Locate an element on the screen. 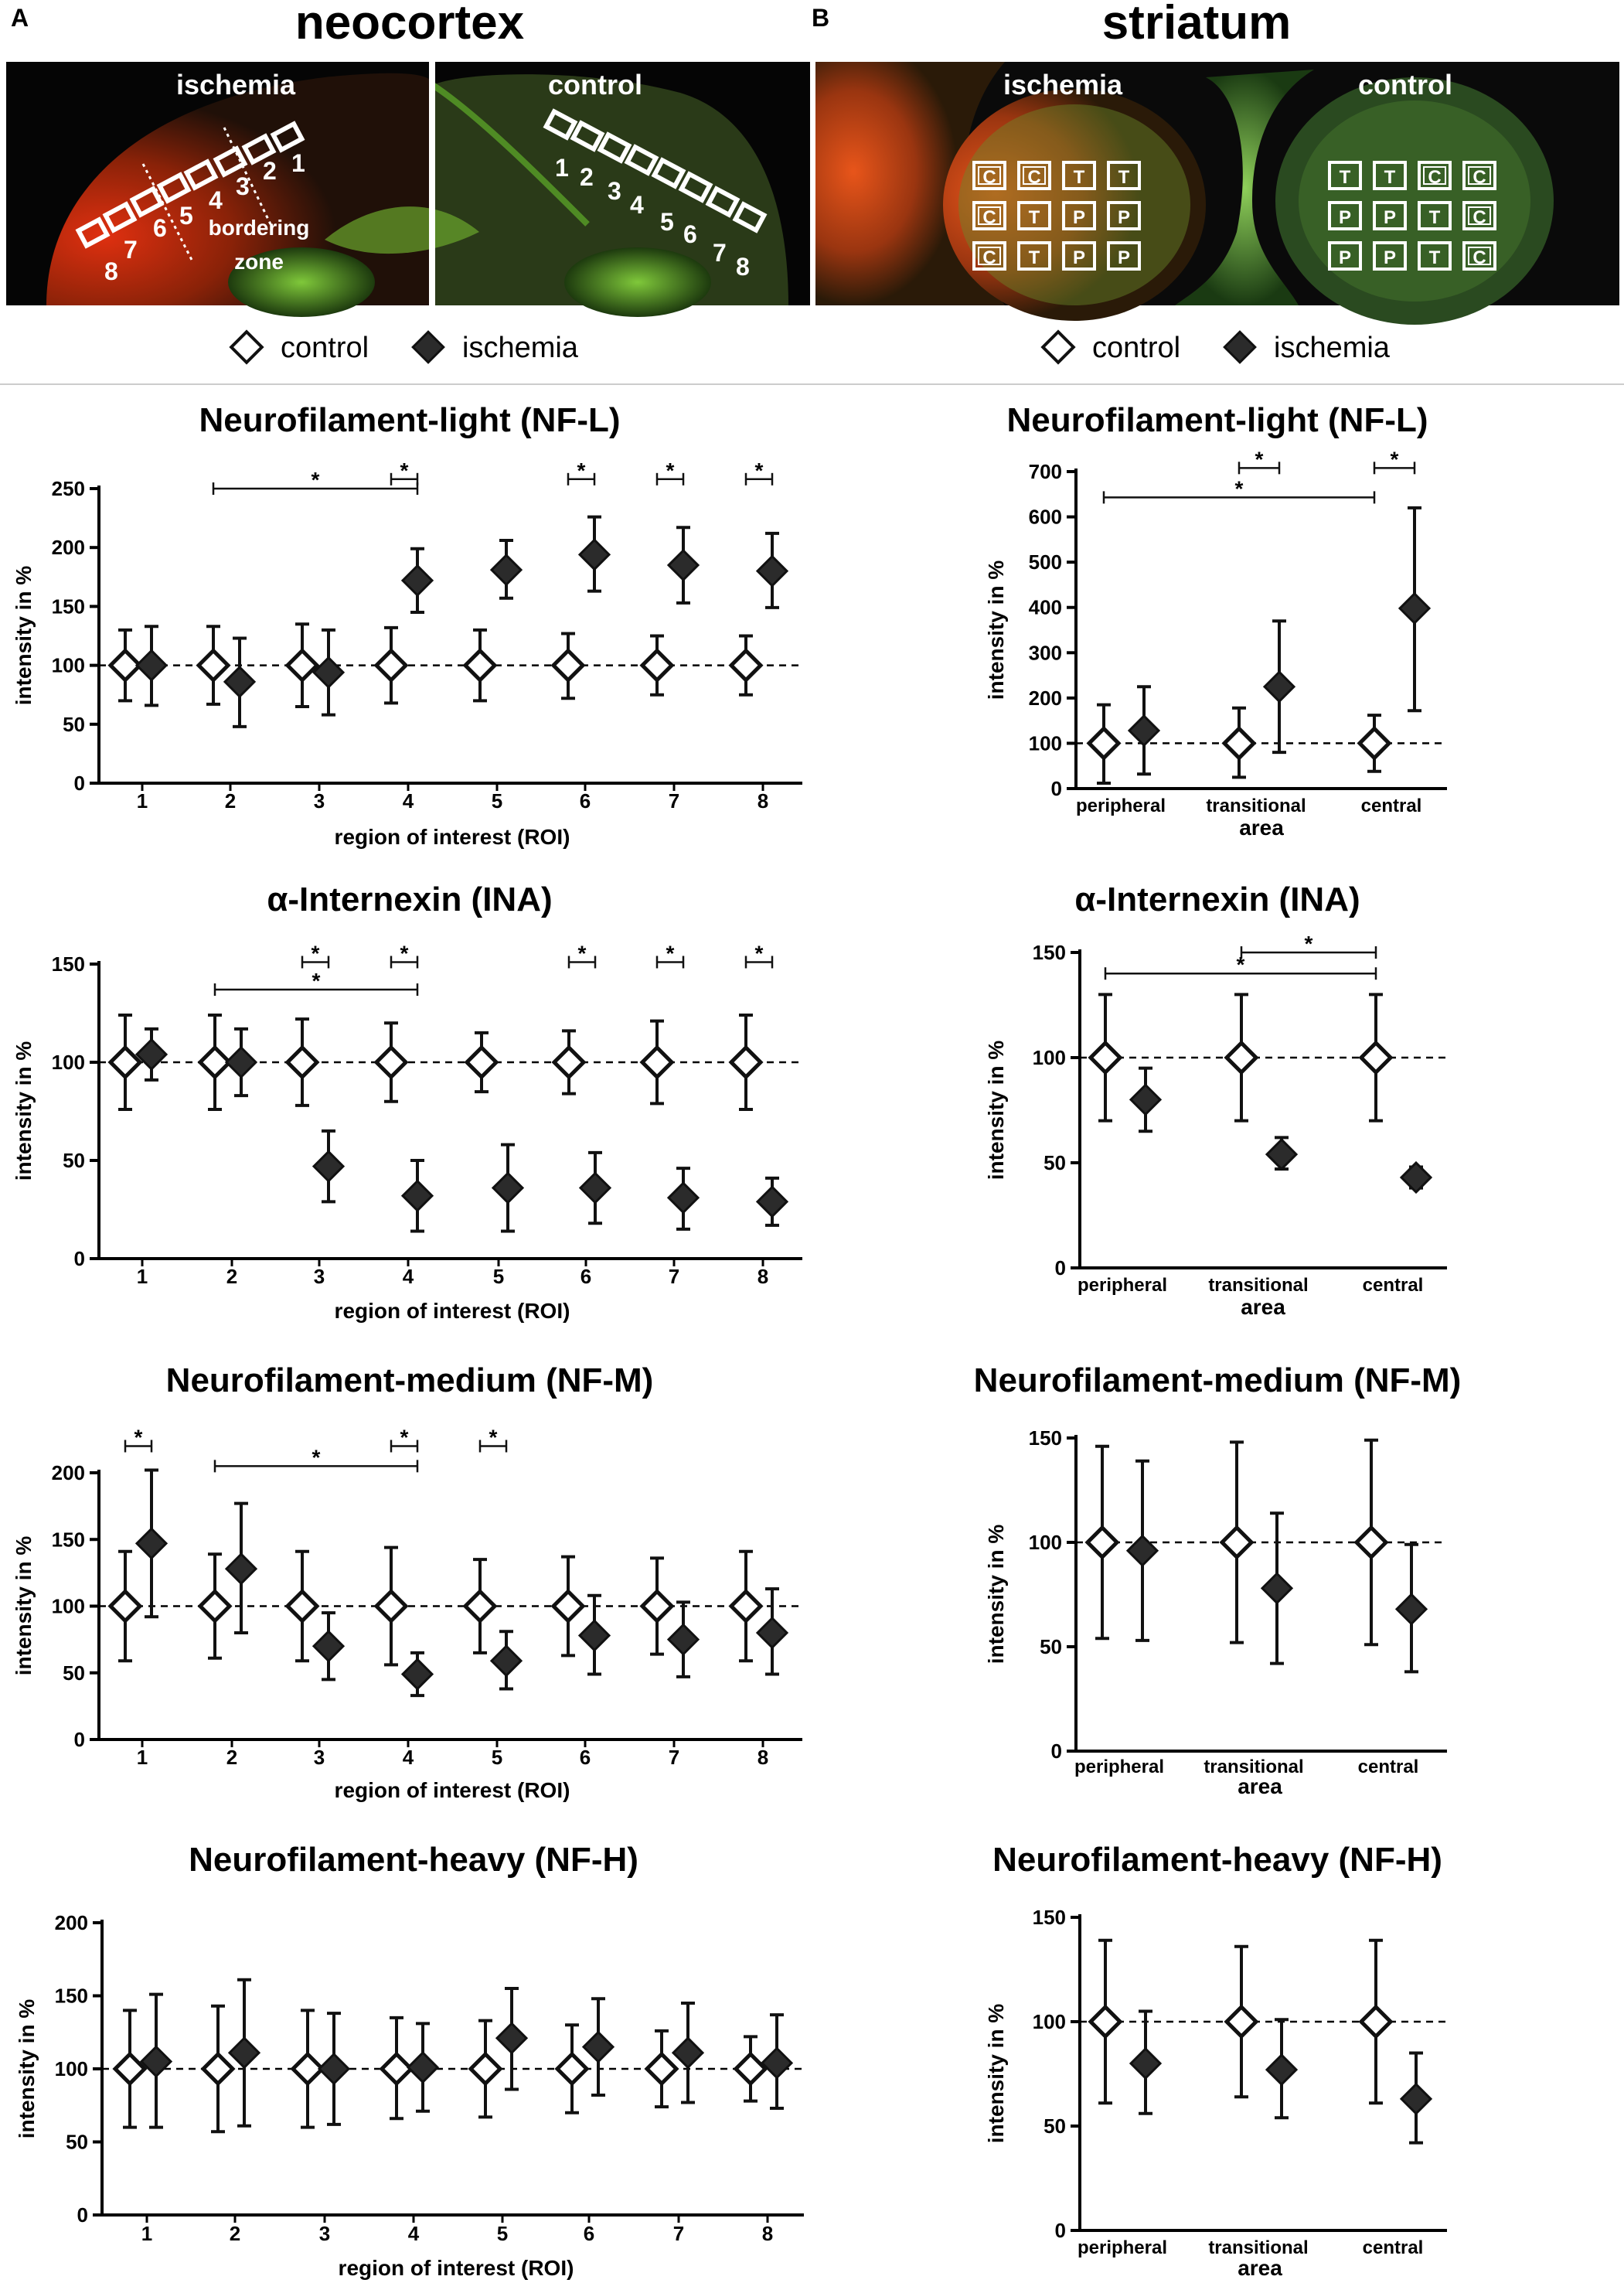 The width and height of the screenshot is (1624, 2283). x-tick-label: 5 is located at coordinates (497, 1757).